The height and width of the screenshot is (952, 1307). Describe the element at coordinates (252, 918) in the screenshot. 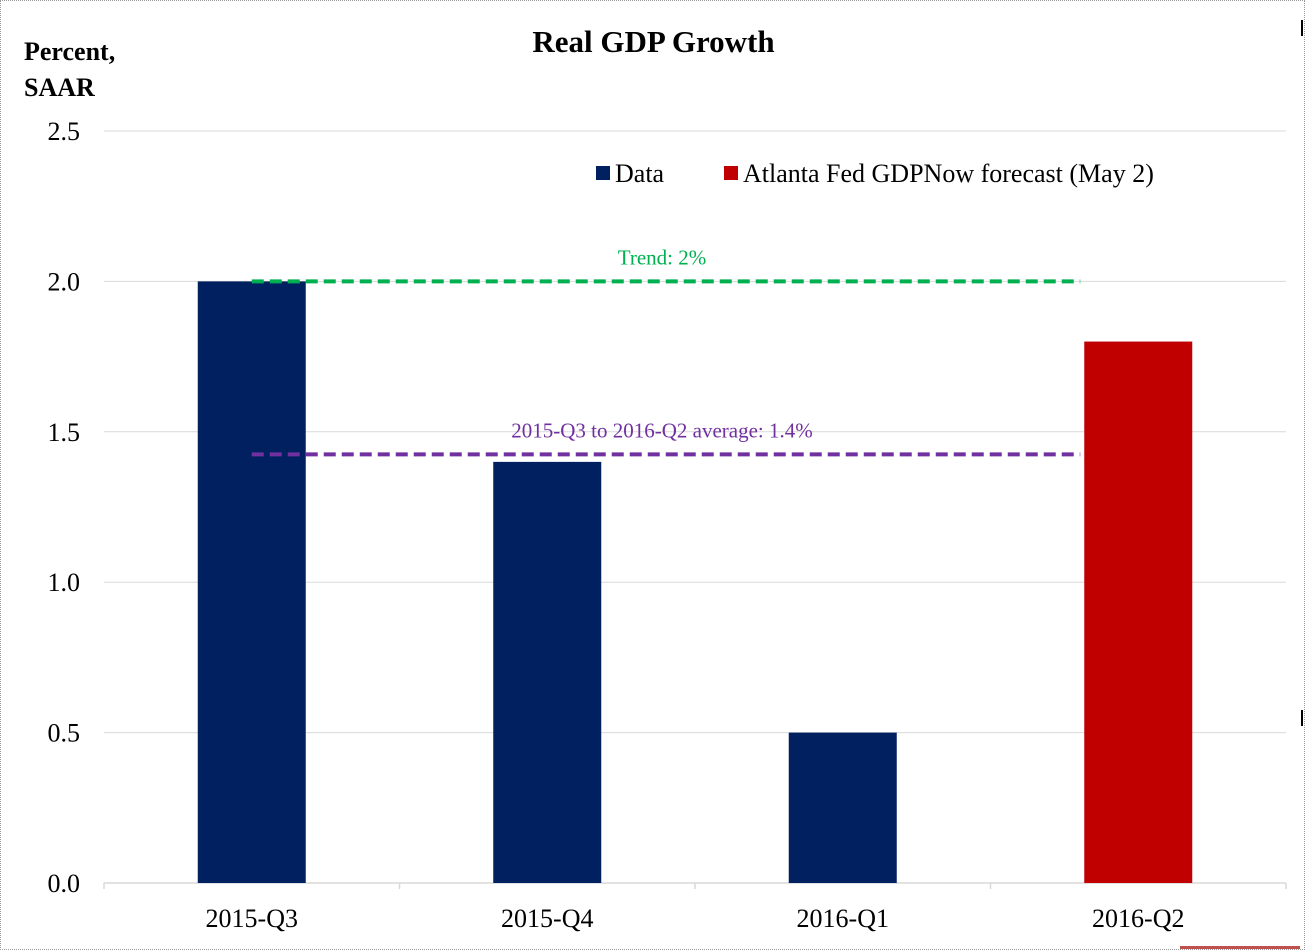

I see `x-tick-label: 2015-Q3` at that location.